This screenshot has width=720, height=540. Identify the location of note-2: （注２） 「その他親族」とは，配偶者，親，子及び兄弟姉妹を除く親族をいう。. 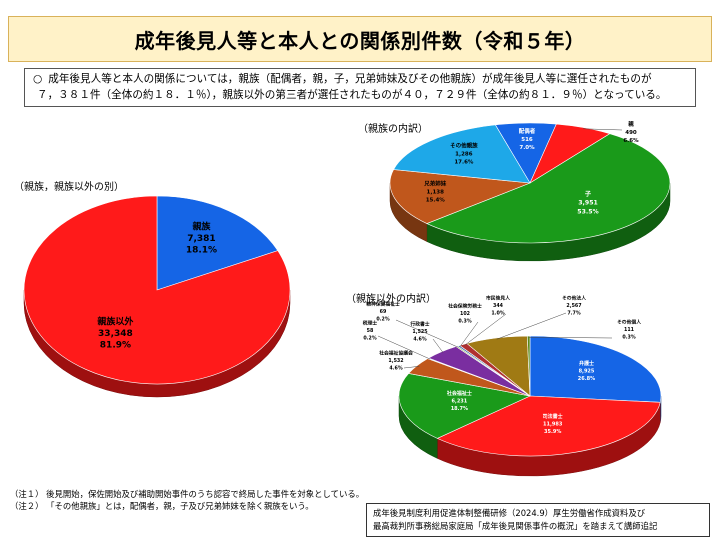
(162, 506).